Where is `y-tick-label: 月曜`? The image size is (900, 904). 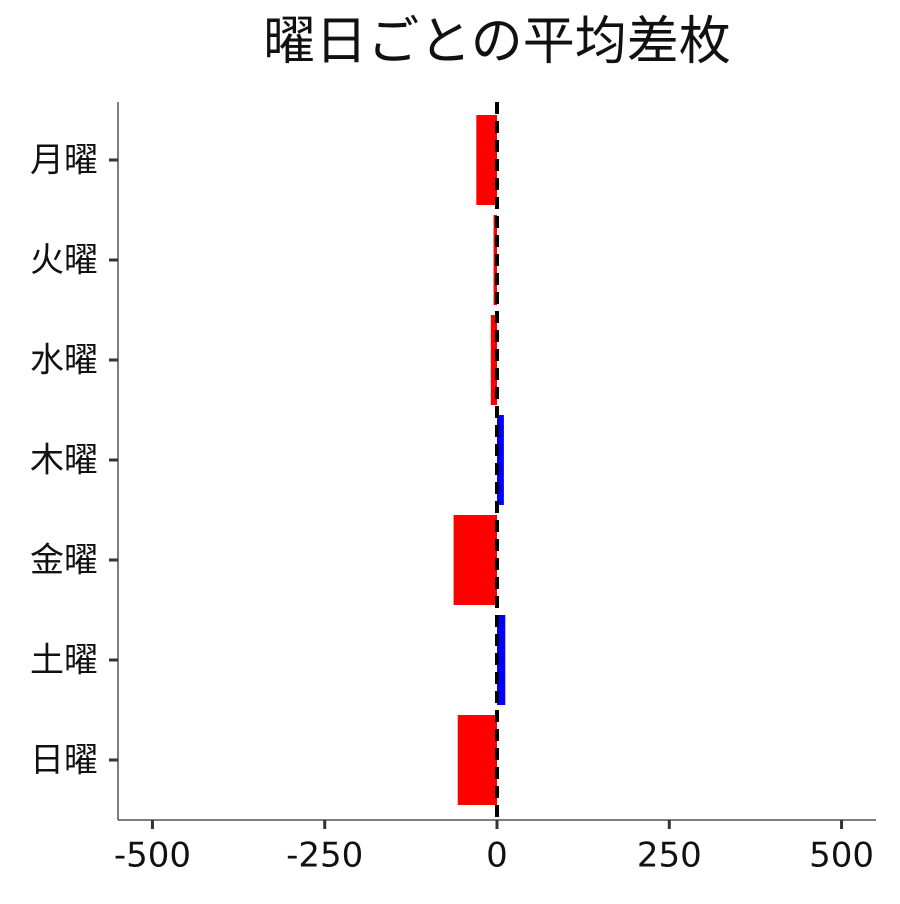
y-tick-label: 月曜 is located at coordinates (64, 161).